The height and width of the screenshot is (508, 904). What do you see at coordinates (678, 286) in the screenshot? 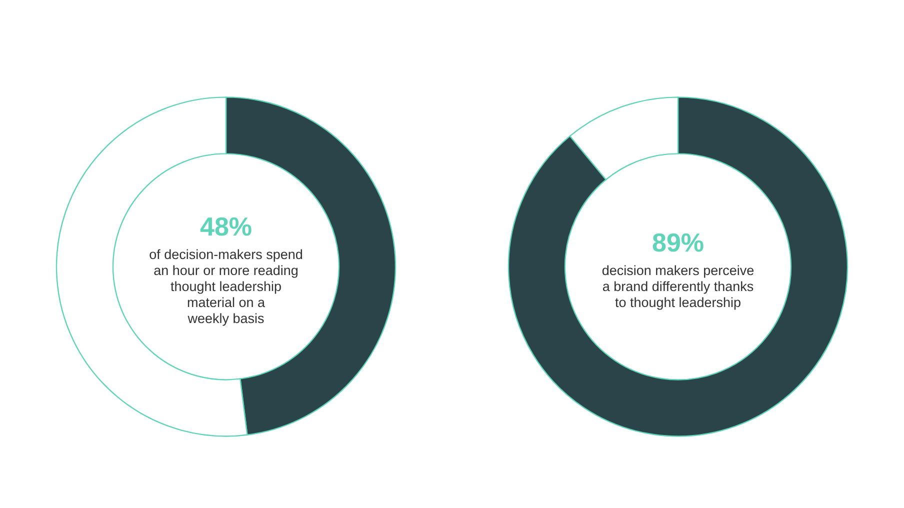
I see `text: decision makers perceive a brand differently thanks to thought leadership` at bounding box center [678, 286].